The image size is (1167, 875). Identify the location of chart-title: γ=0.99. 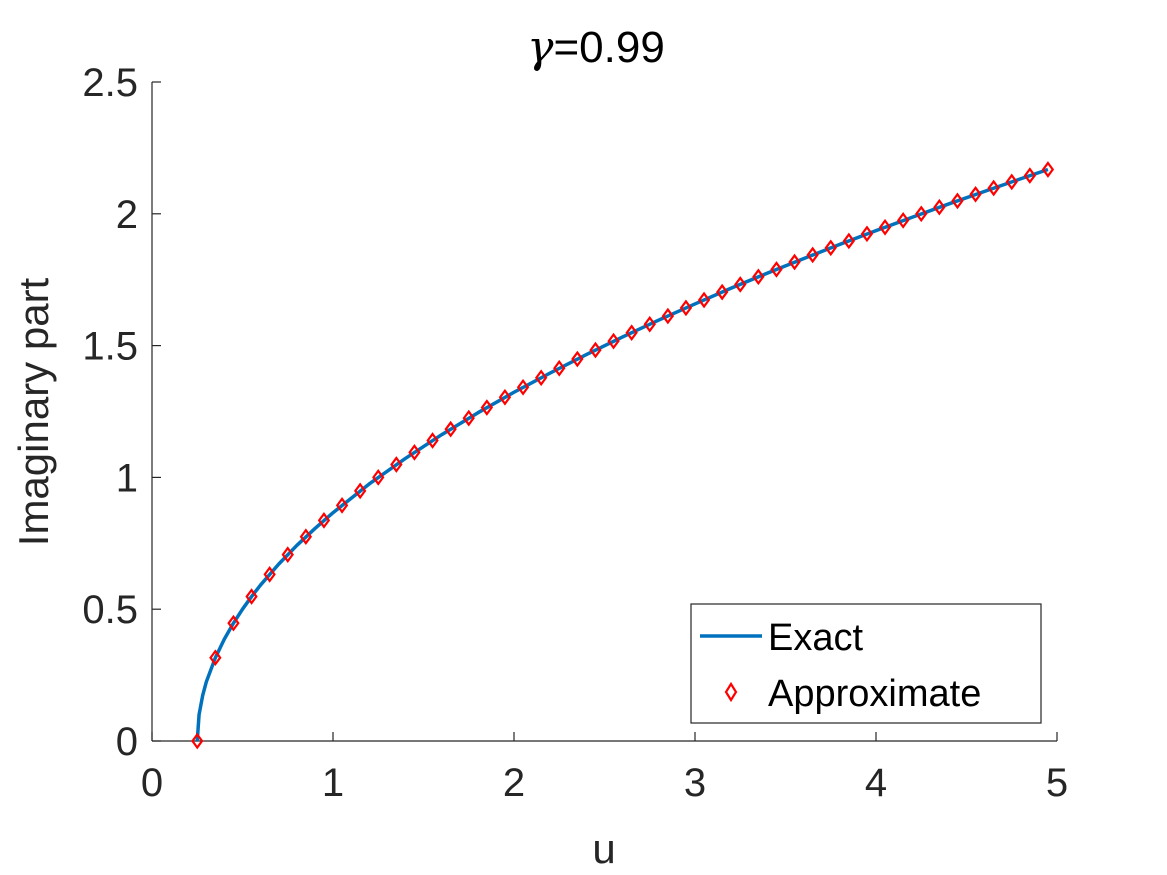
(596, 47).